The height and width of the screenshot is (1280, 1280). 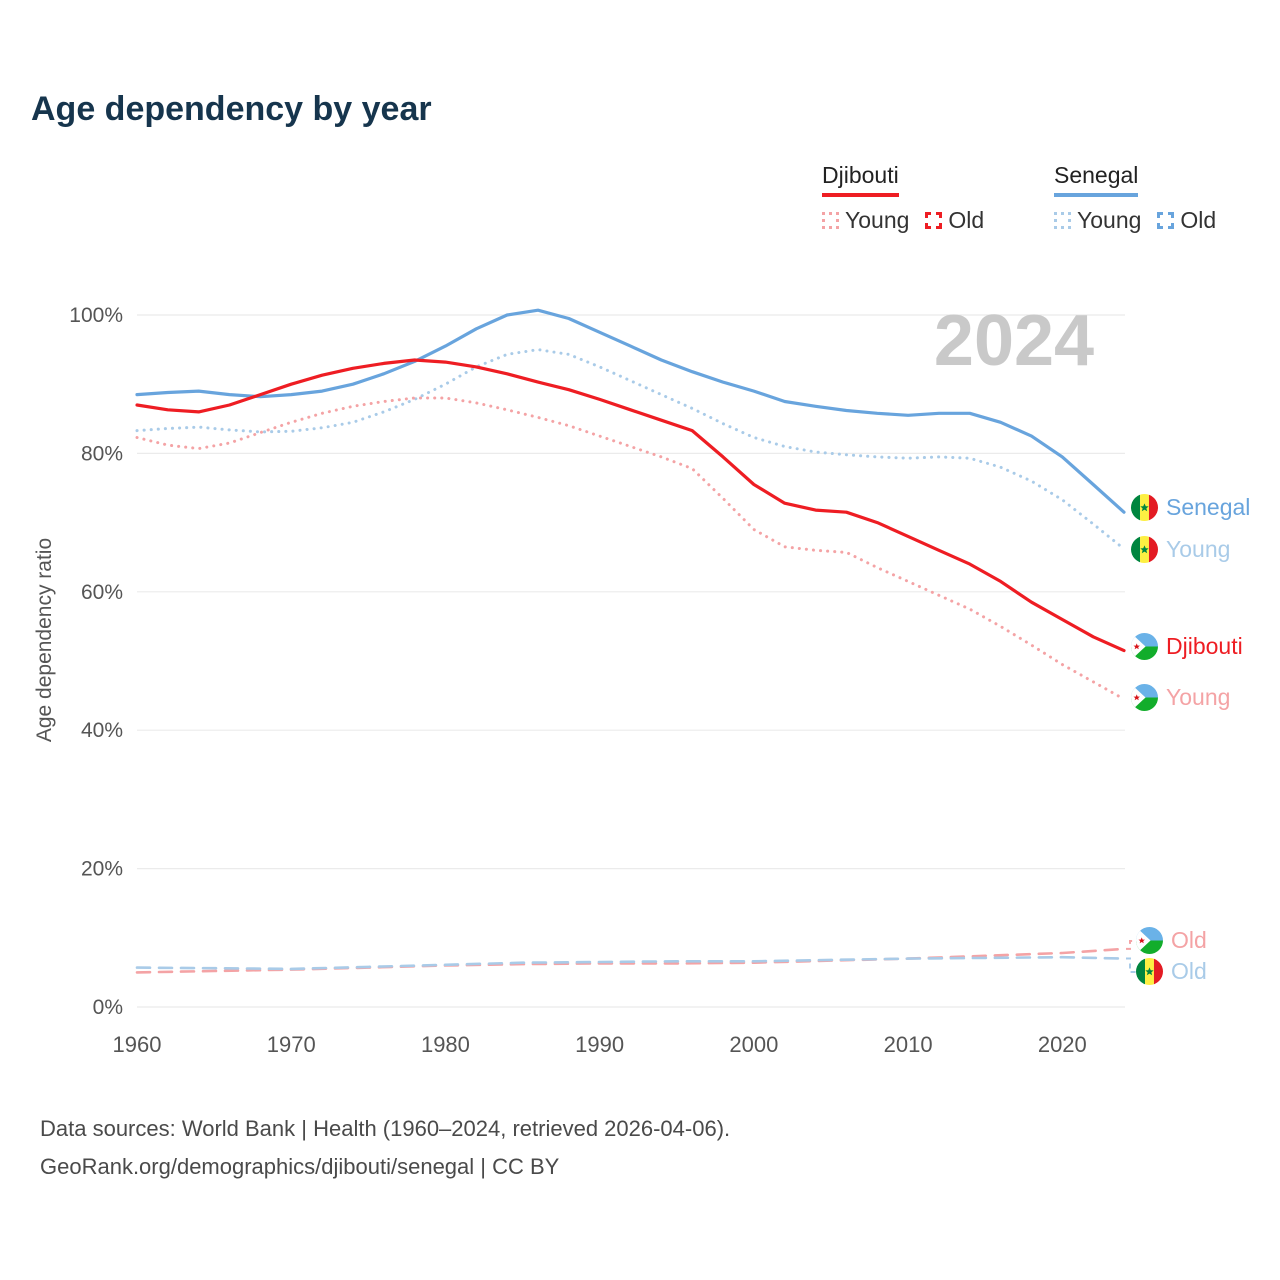 I want to click on legend-group-senegal: Senegal Young Old, so click(x=1135, y=198).